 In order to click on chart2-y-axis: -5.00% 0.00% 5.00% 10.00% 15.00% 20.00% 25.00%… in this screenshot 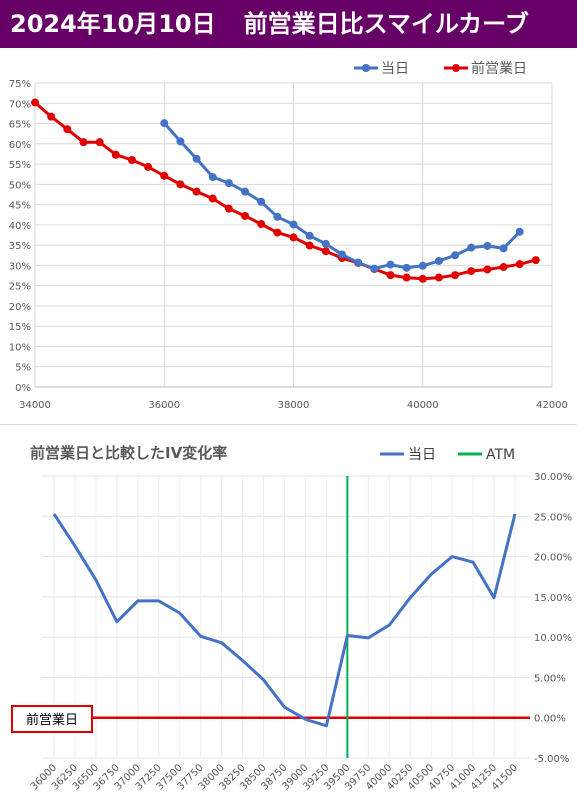, I will do `click(553, 618)`.